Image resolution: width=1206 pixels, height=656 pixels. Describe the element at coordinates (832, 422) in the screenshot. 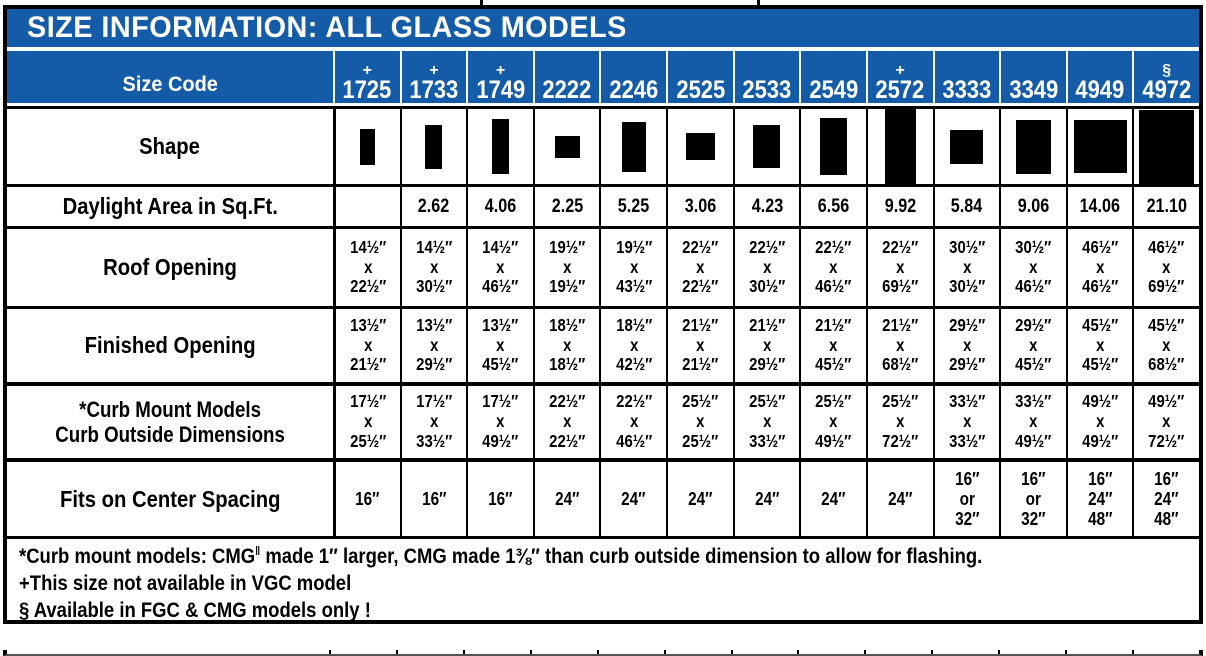

I see `curb-cell-2549: 25½″ x 49½″` at that location.